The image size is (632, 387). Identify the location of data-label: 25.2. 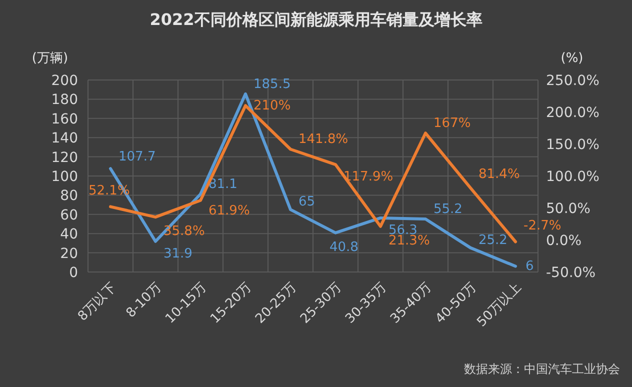
(493, 240).